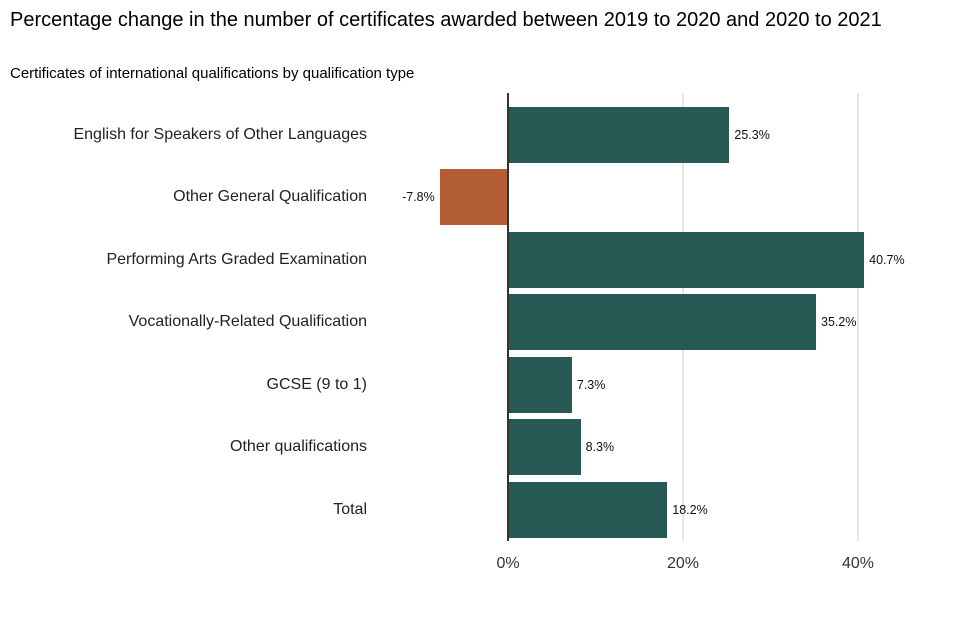  Describe the element at coordinates (591, 385) in the screenshot. I see `value-label: 7.3%` at that location.